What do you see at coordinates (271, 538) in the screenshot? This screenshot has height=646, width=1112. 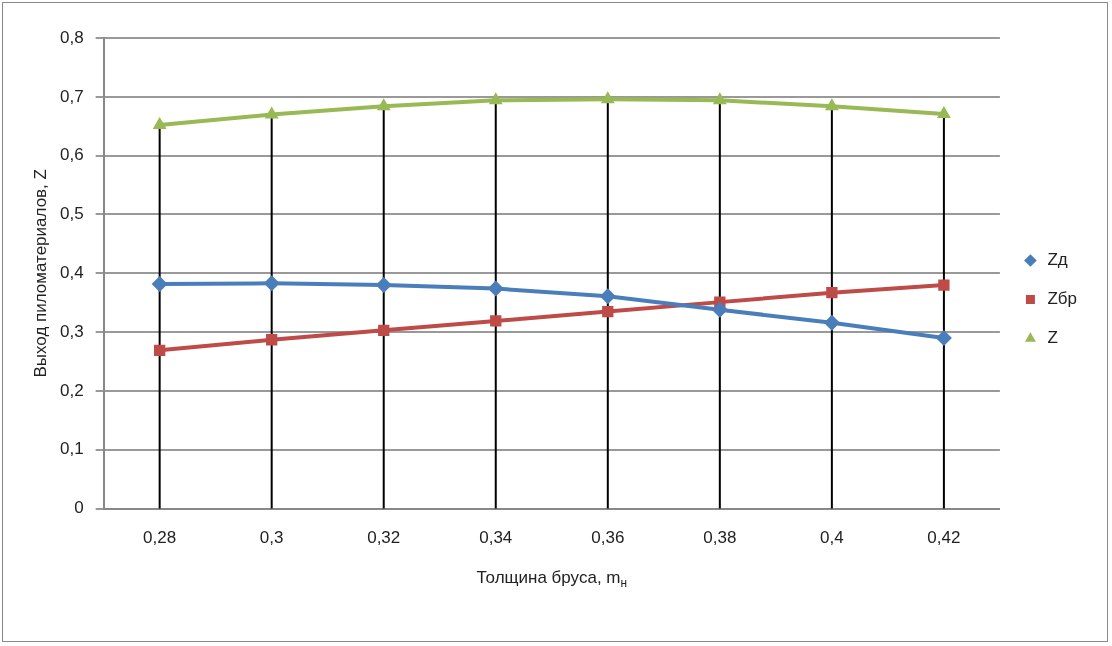 I see `x-tick-label: 0,3` at bounding box center [271, 538].